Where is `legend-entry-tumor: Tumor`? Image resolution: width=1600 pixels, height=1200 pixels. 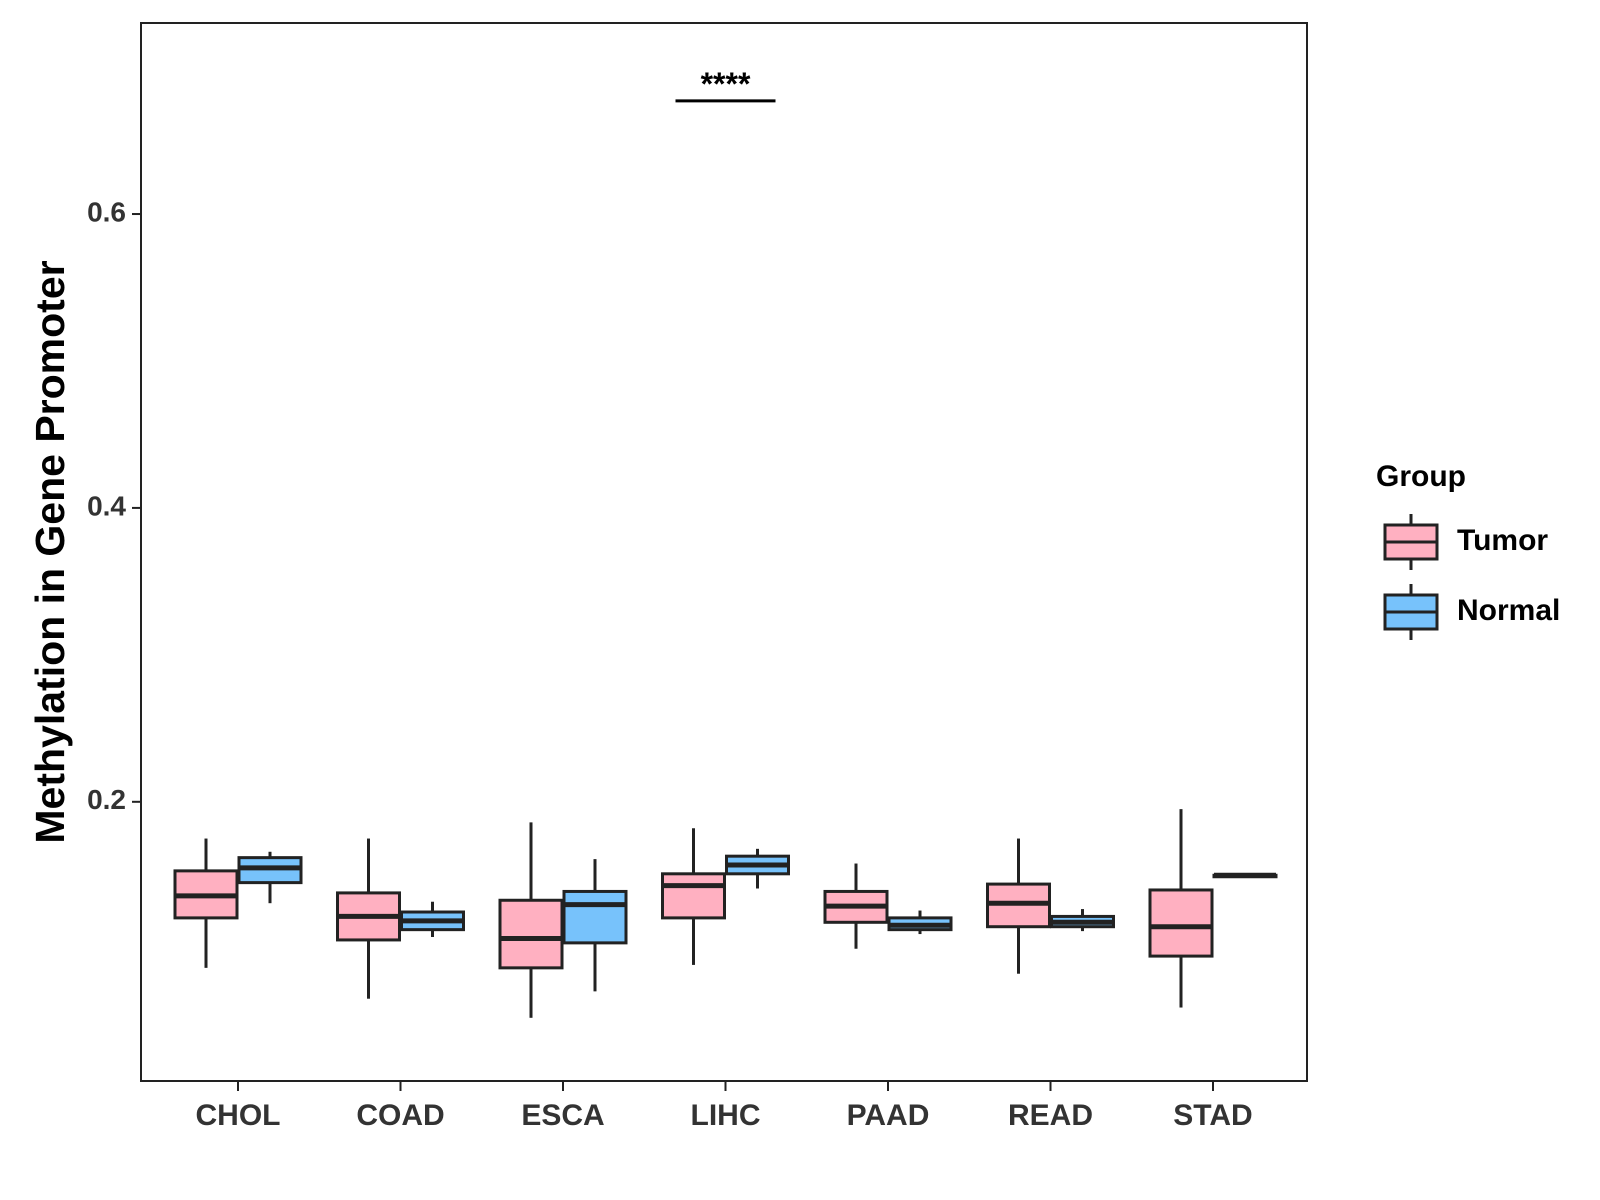 legend-entry-tumor: Tumor is located at coordinates (1465, 542).